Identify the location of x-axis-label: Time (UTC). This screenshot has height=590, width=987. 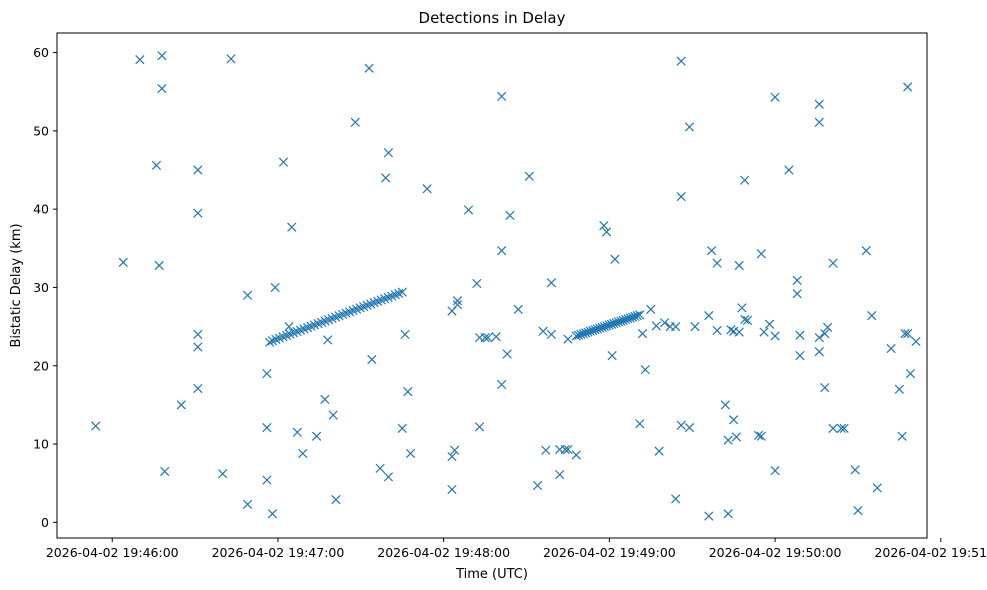
(491, 574).